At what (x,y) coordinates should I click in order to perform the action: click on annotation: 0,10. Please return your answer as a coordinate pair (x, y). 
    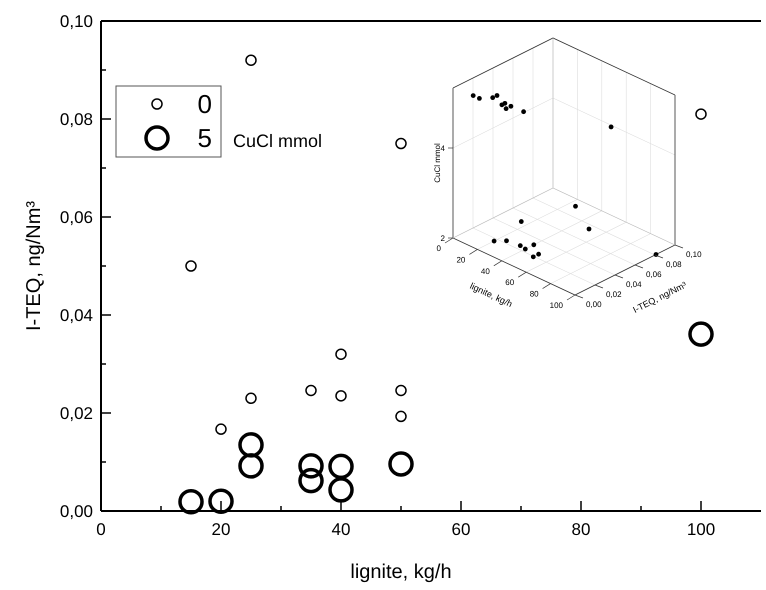
    Looking at the image, I should click on (694, 254).